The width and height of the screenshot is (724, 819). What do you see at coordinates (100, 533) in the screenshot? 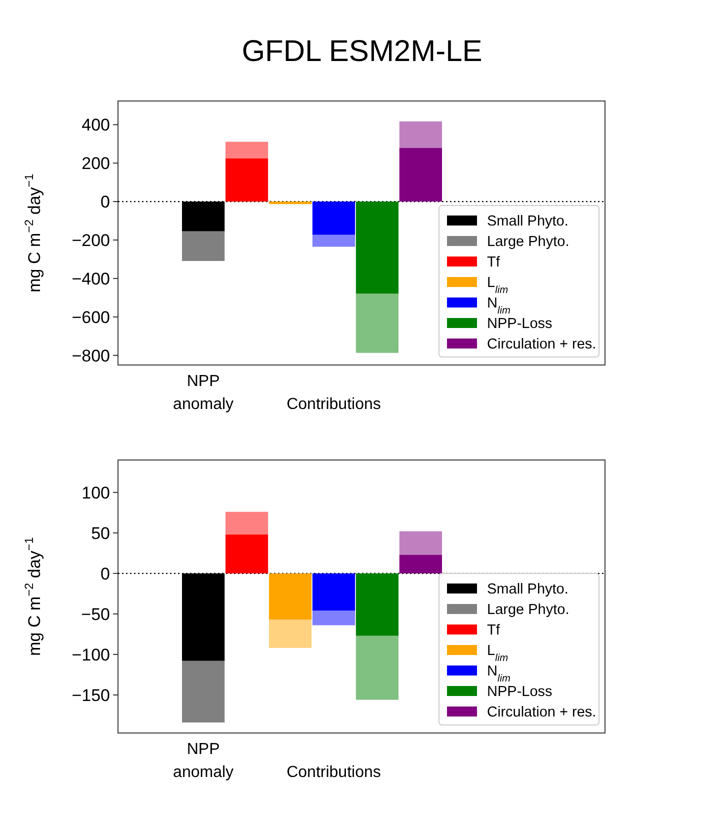
I see `y-tick-label: 50` at bounding box center [100, 533].